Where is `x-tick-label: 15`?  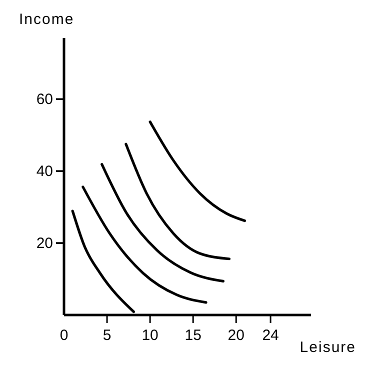
x-tick-label: 15 is located at coordinates (193, 335).